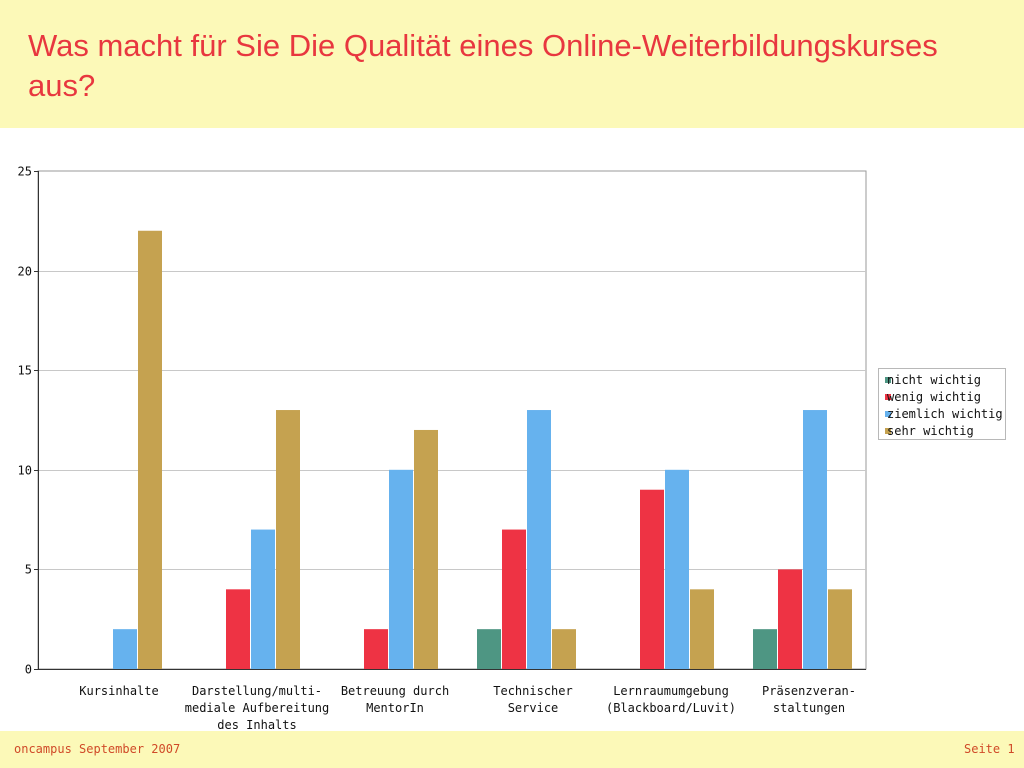 The height and width of the screenshot is (768, 1024). Describe the element at coordinates (671, 708) in the screenshot. I see `x-category-label: (Blackboard/Luvit)` at that location.